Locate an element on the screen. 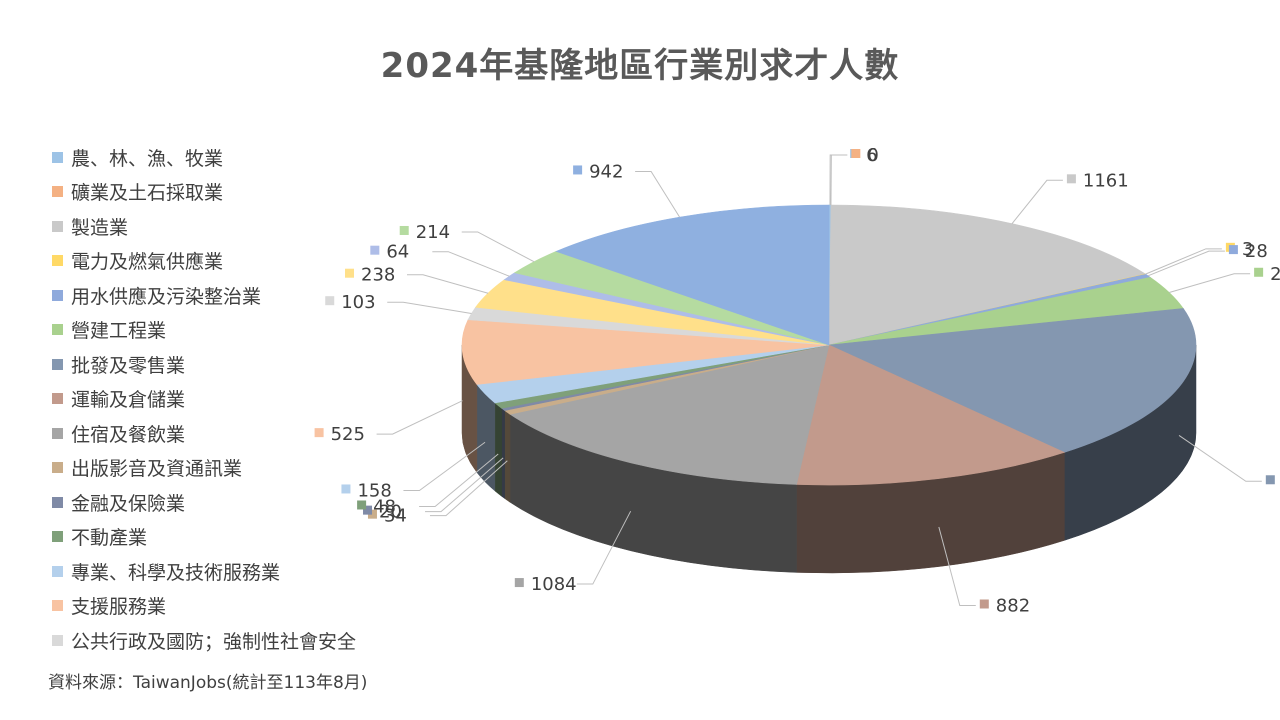 This screenshot has width=1280, height=720. legend-label: 製造業 is located at coordinates (100, 227).